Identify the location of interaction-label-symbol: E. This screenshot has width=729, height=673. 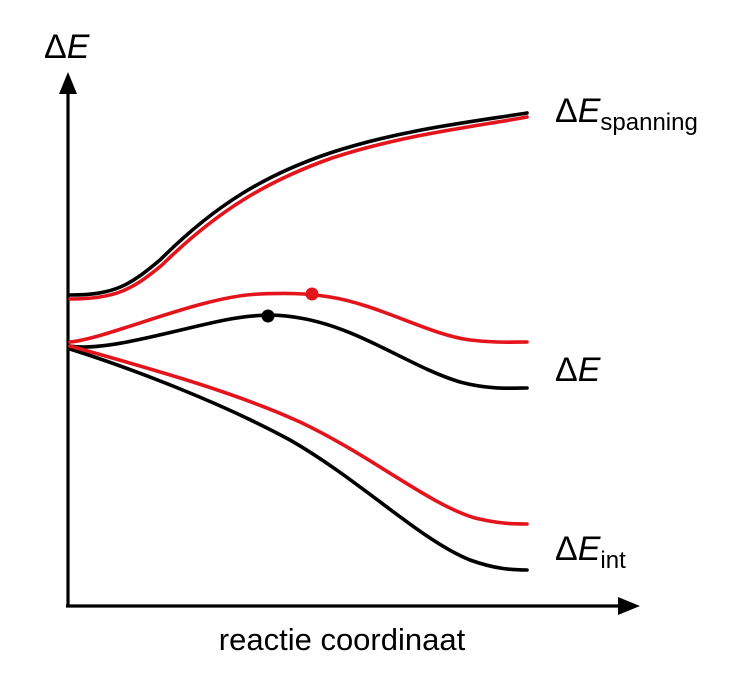
(589, 549).